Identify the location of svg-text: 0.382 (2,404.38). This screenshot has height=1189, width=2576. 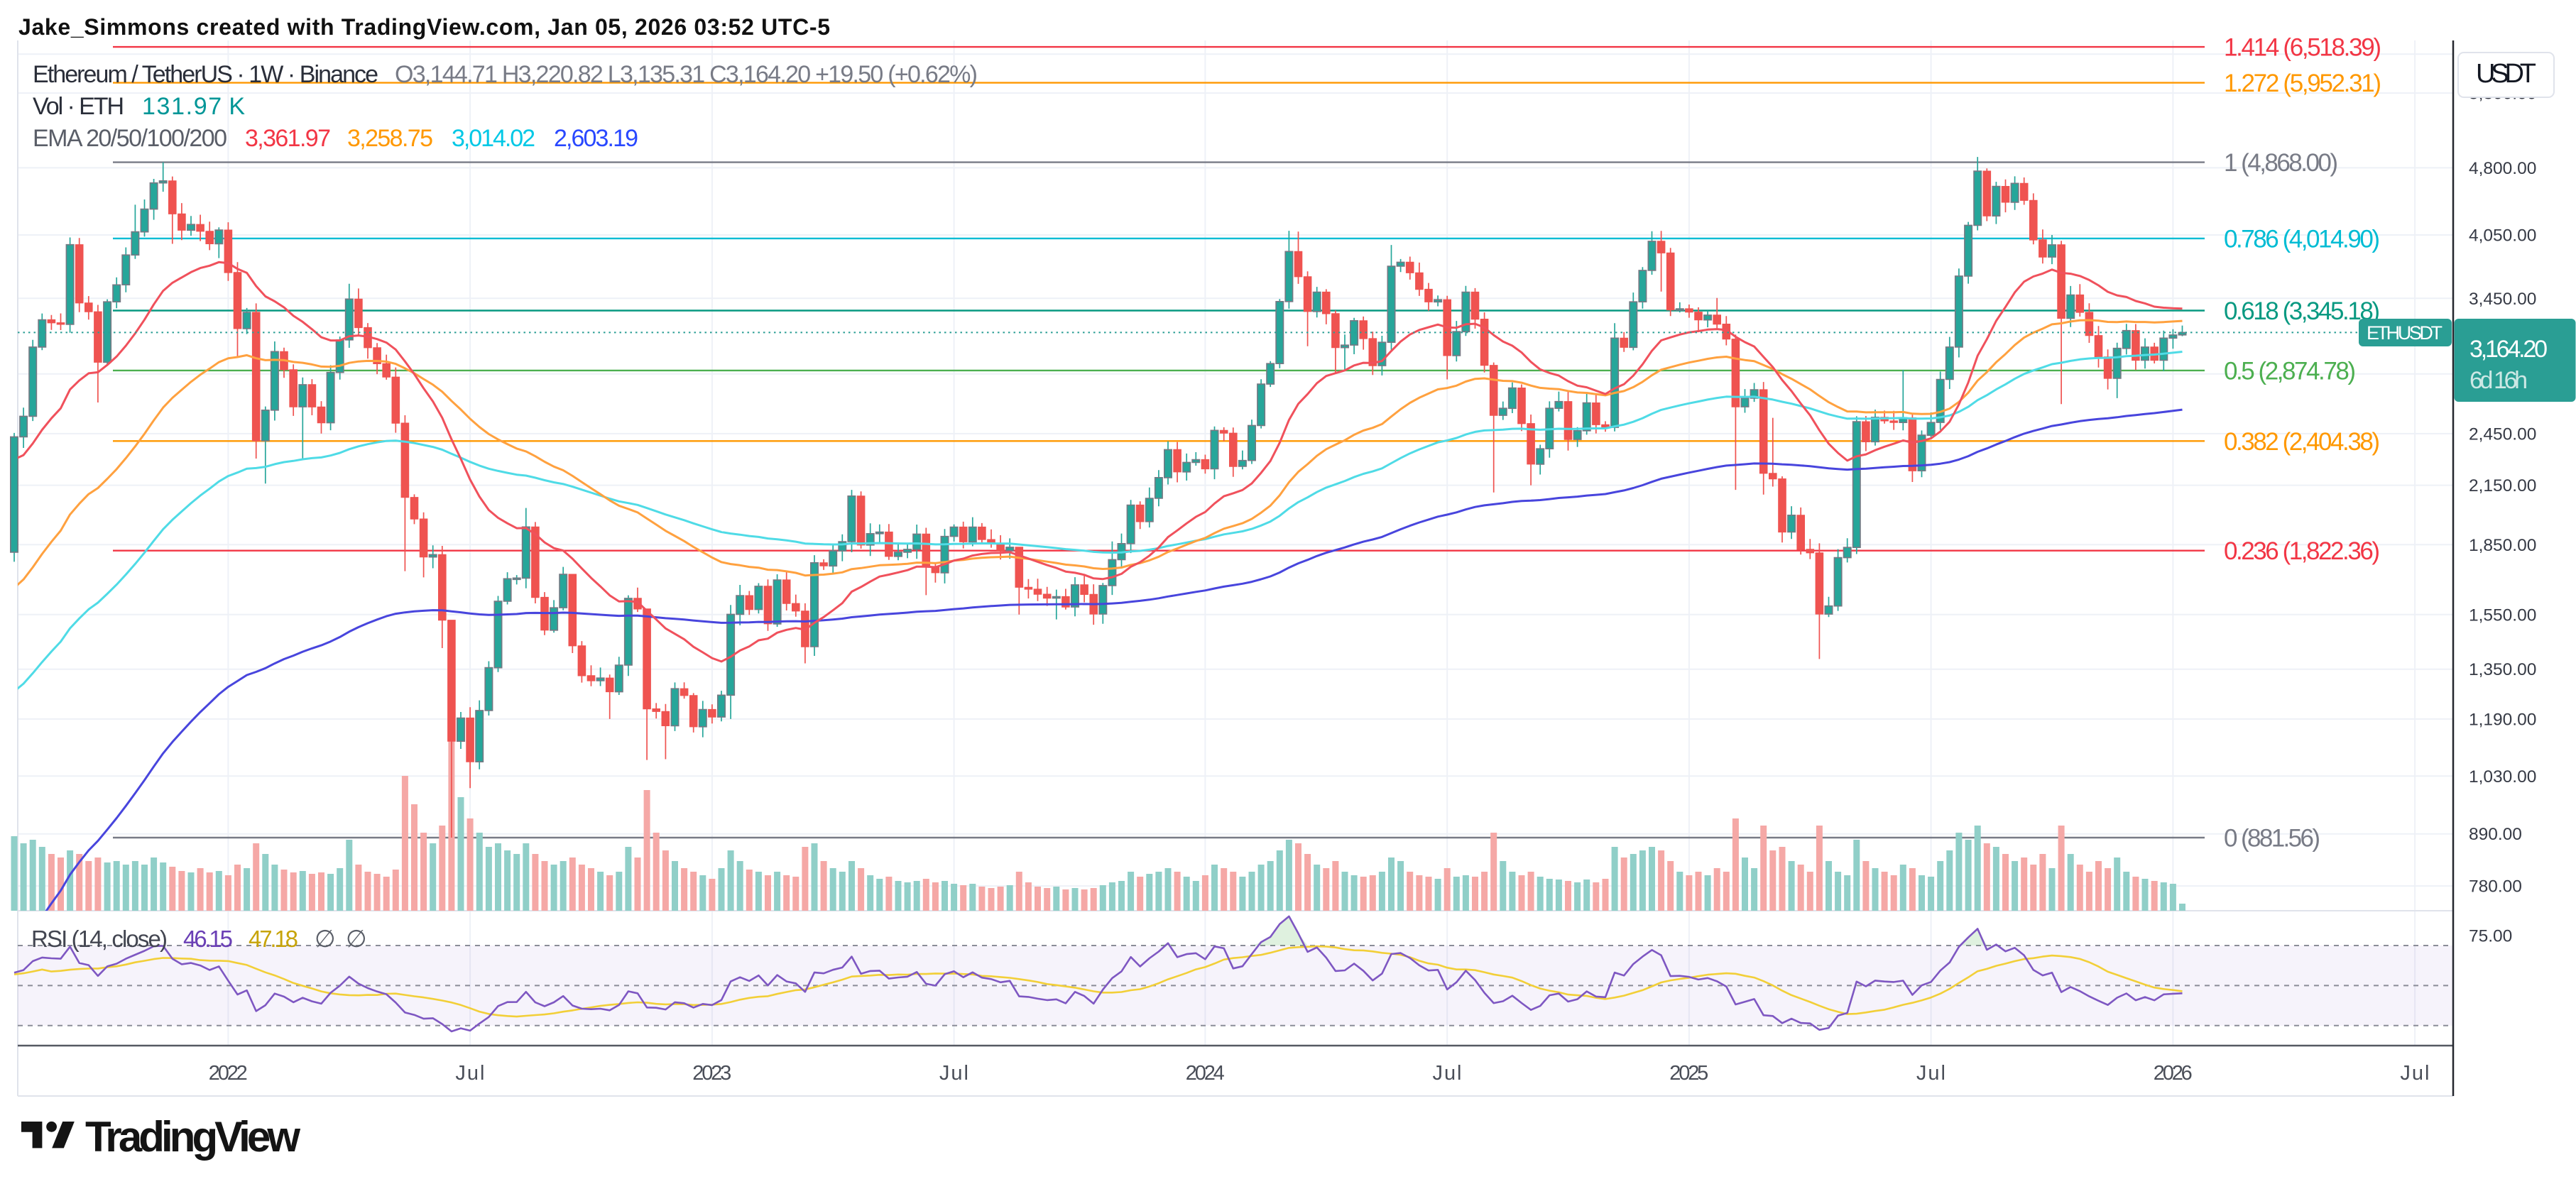
(2302, 442).